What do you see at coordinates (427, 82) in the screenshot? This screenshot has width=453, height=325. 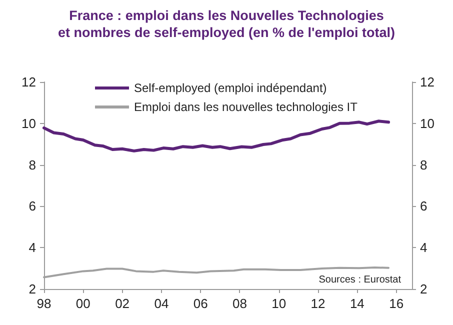 I see `y2-tick-label: 12` at bounding box center [427, 82].